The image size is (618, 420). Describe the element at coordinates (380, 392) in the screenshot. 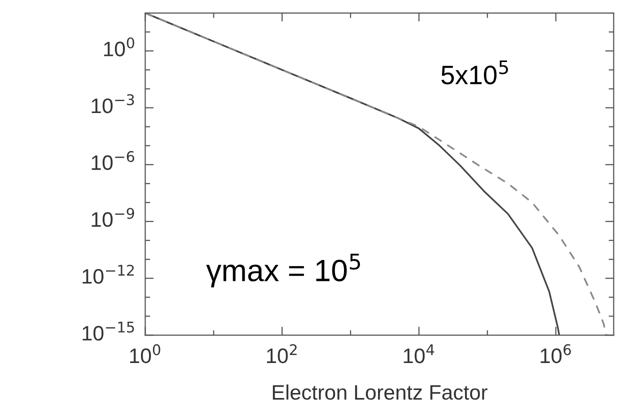

I see `x-axis-title: Electron Lorentz Factor` at that location.